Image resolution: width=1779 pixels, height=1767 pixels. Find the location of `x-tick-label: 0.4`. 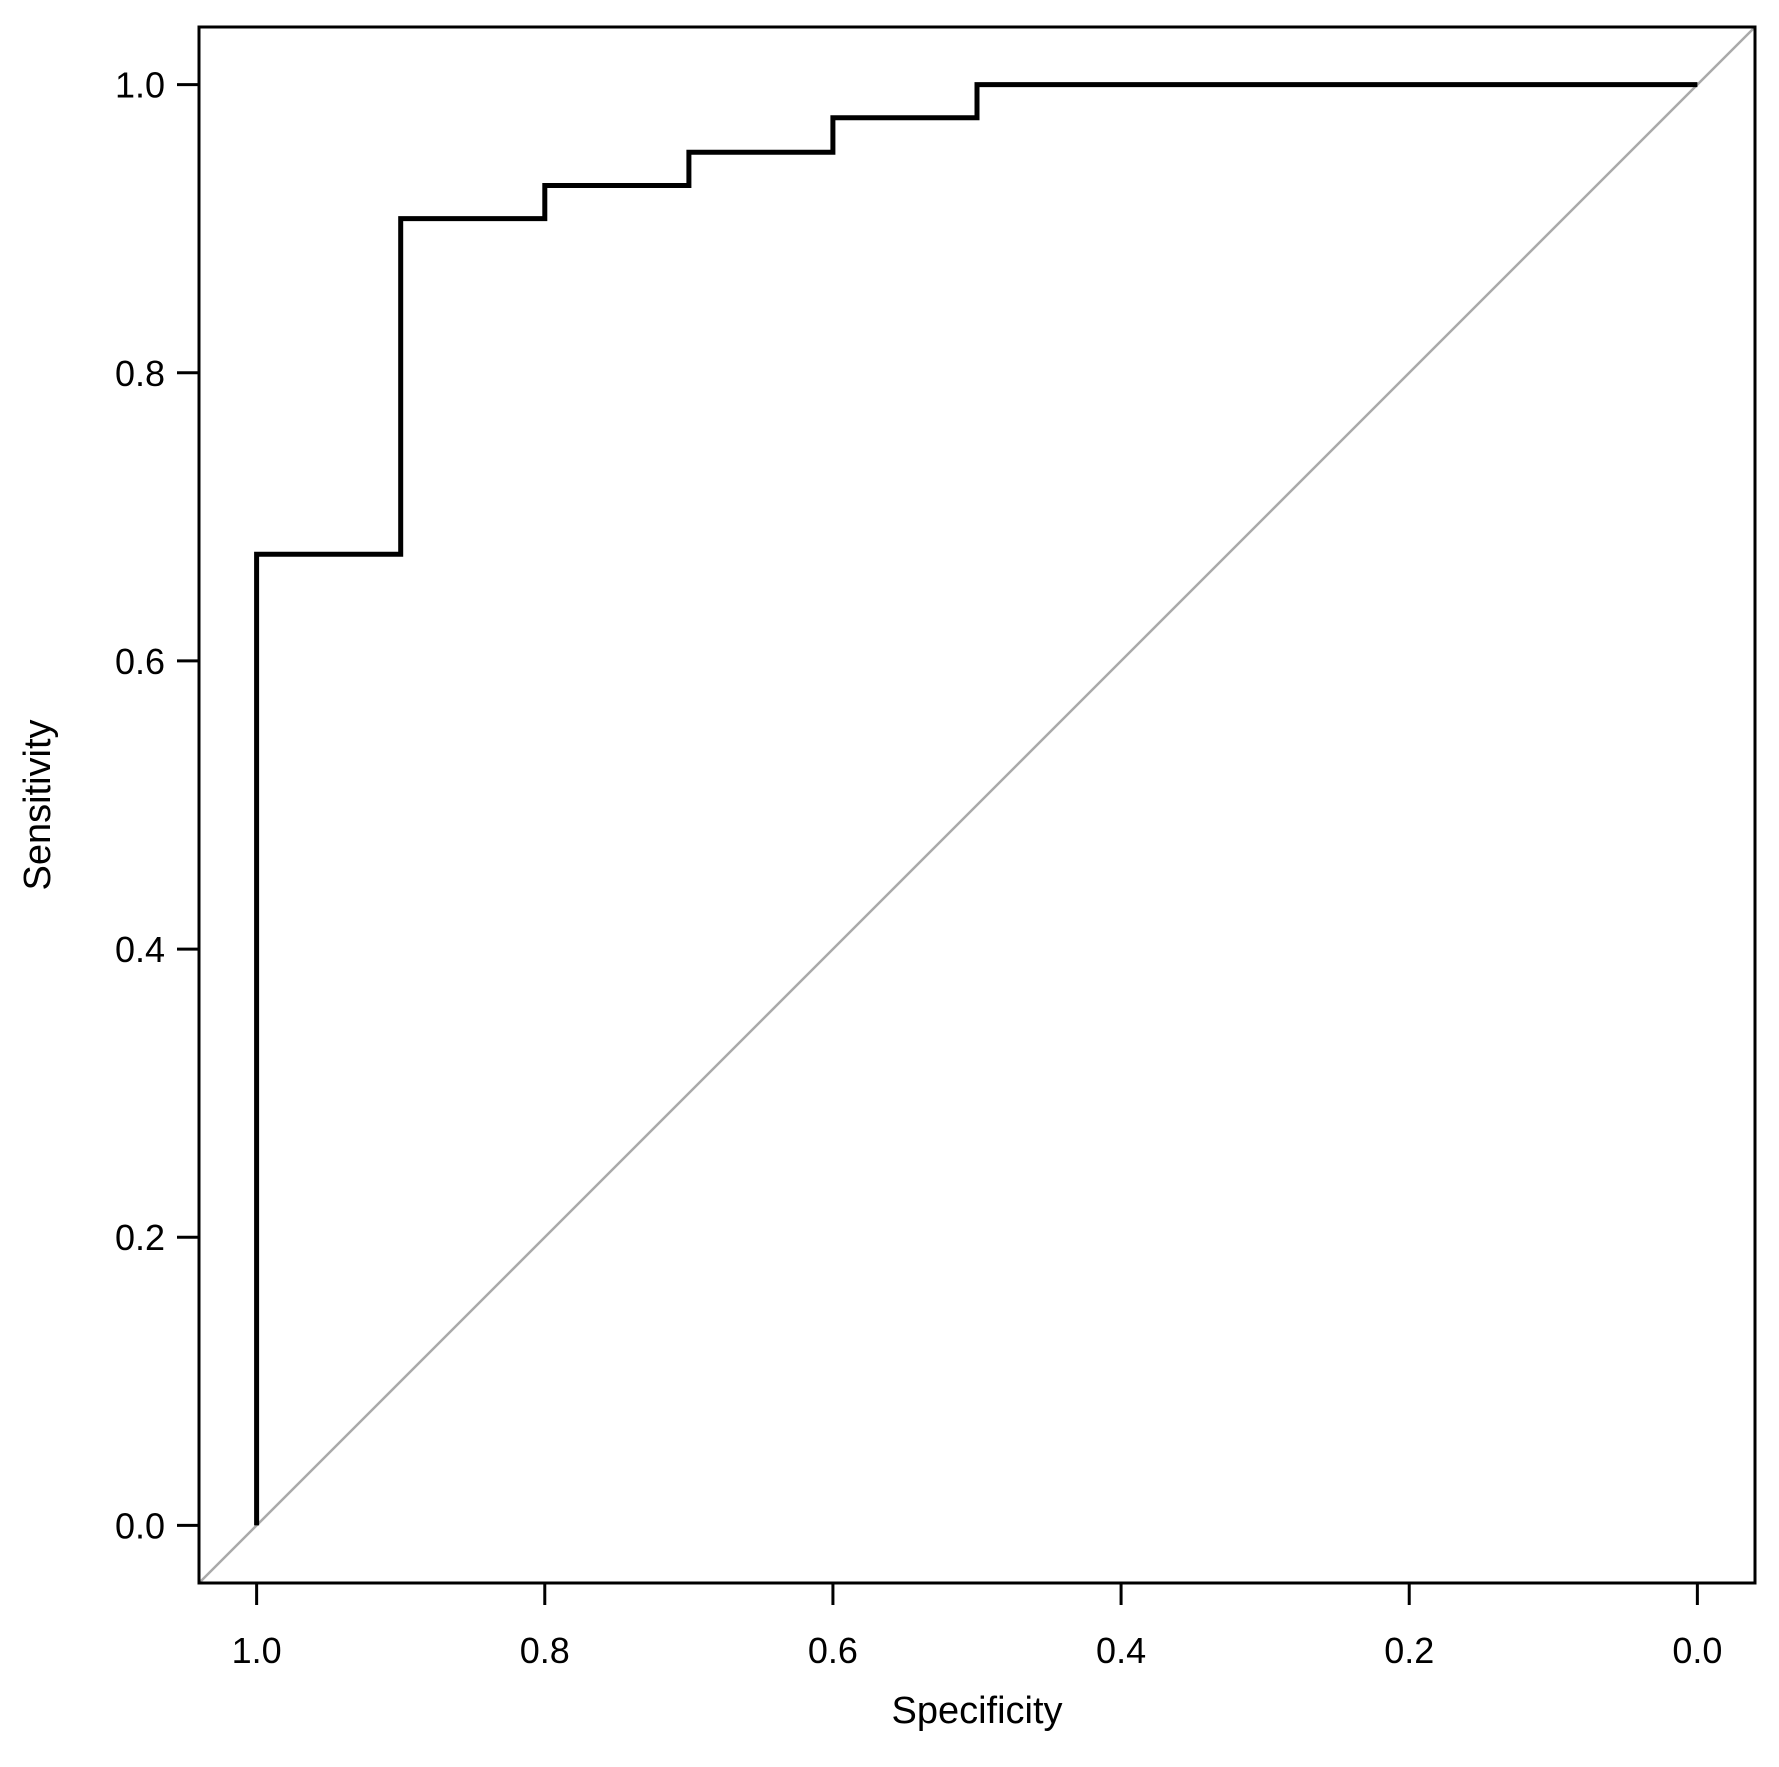

x-tick-label: 0.4 is located at coordinates (1121, 1650).